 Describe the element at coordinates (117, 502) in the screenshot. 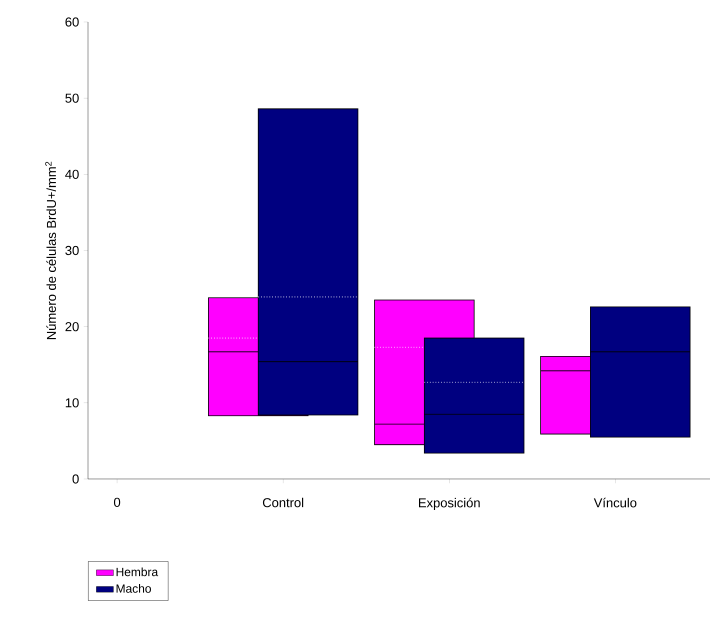

I see `x-tick-label: 0` at that location.